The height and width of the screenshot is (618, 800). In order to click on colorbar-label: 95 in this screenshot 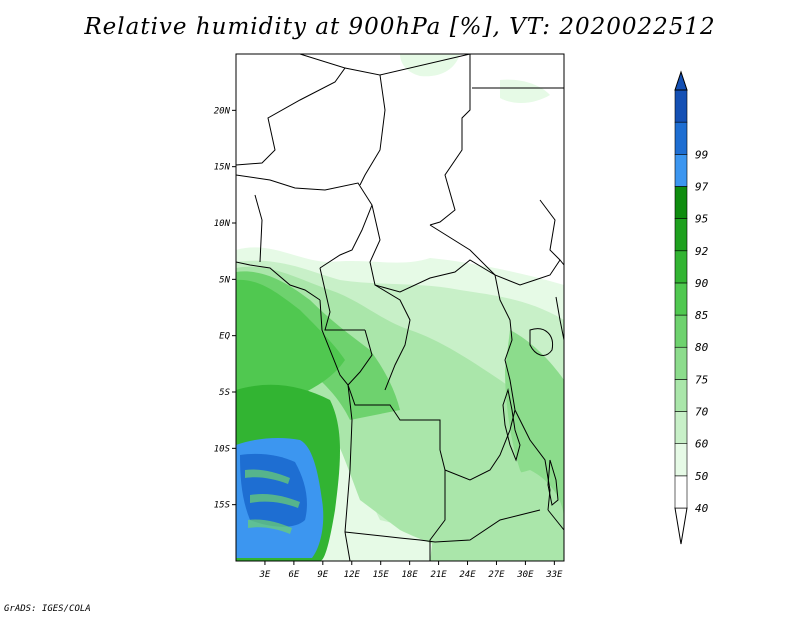, I will do `click(701, 219)`.